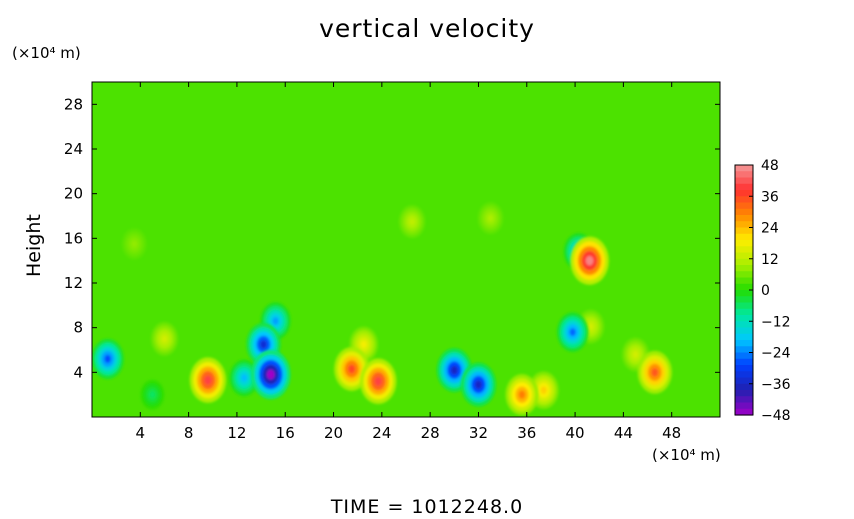 The height and width of the screenshot is (519, 854). Describe the element at coordinates (78, 372) in the screenshot. I see `y-tick-label: 4` at that location.